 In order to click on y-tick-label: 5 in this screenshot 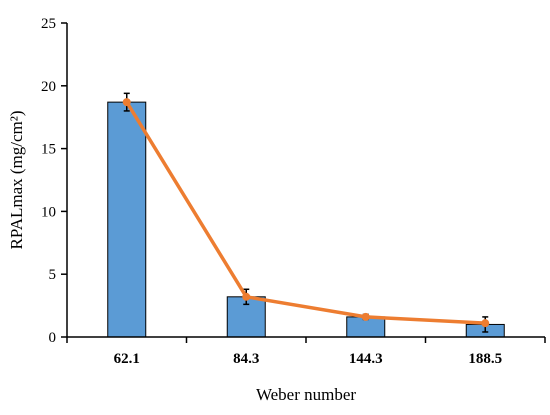, I will do `click(53, 275)`.